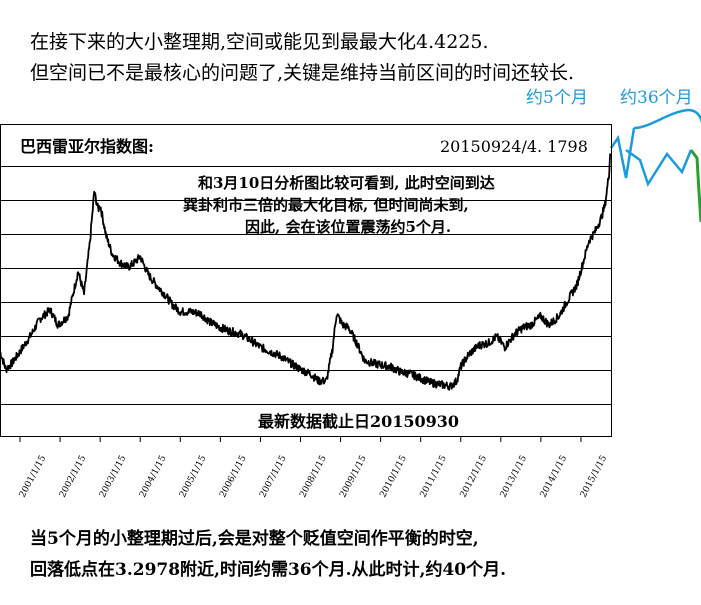 The image size is (701, 605). What do you see at coordinates (353, 477) in the screenshot?
I see `x-tick-label-2009: 2009/1/15` at bounding box center [353, 477].